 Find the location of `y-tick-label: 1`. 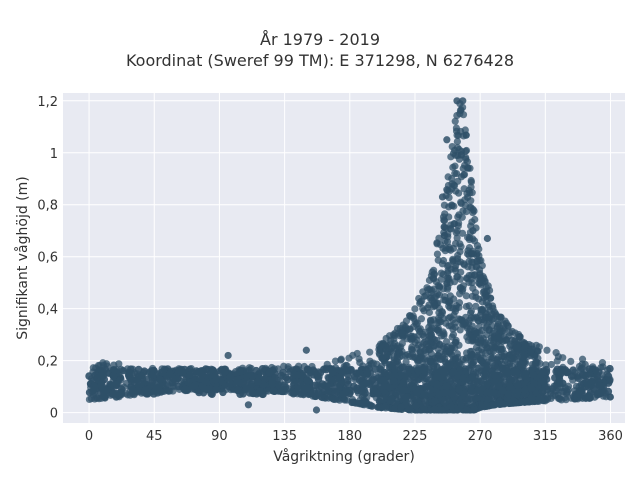

y-tick-label: 1 is located at coordinates (54, 154).